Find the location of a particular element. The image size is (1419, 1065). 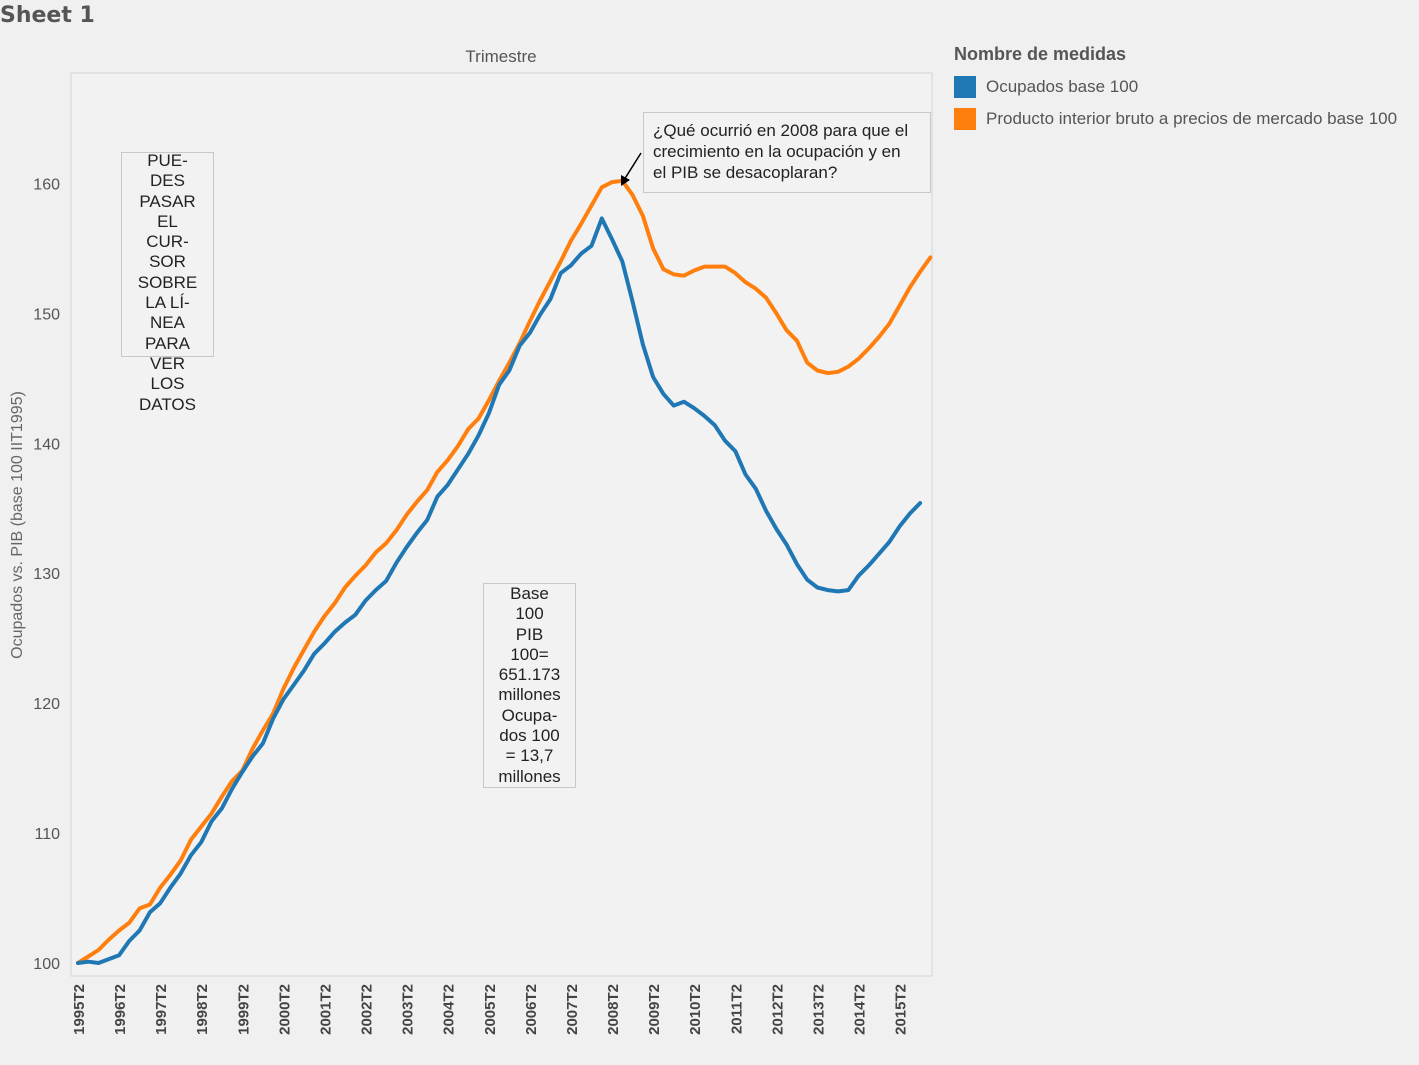

x-tick-label: 2000T2 is located at coordinates (284, 1009).